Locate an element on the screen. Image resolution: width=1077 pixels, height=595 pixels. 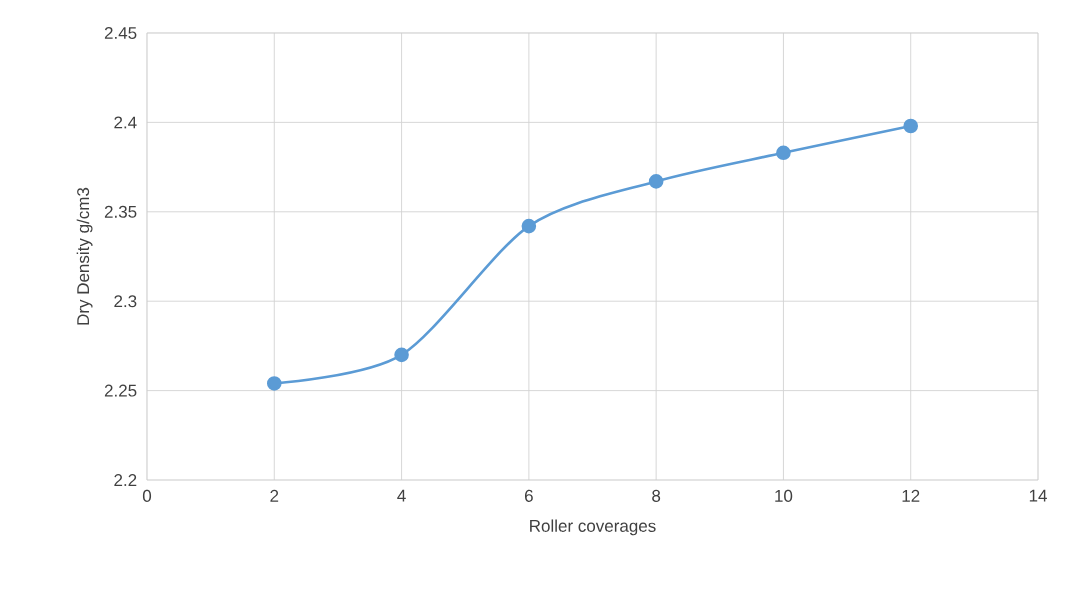
x-tick-label: 2 is located at coordinates (274, 495).